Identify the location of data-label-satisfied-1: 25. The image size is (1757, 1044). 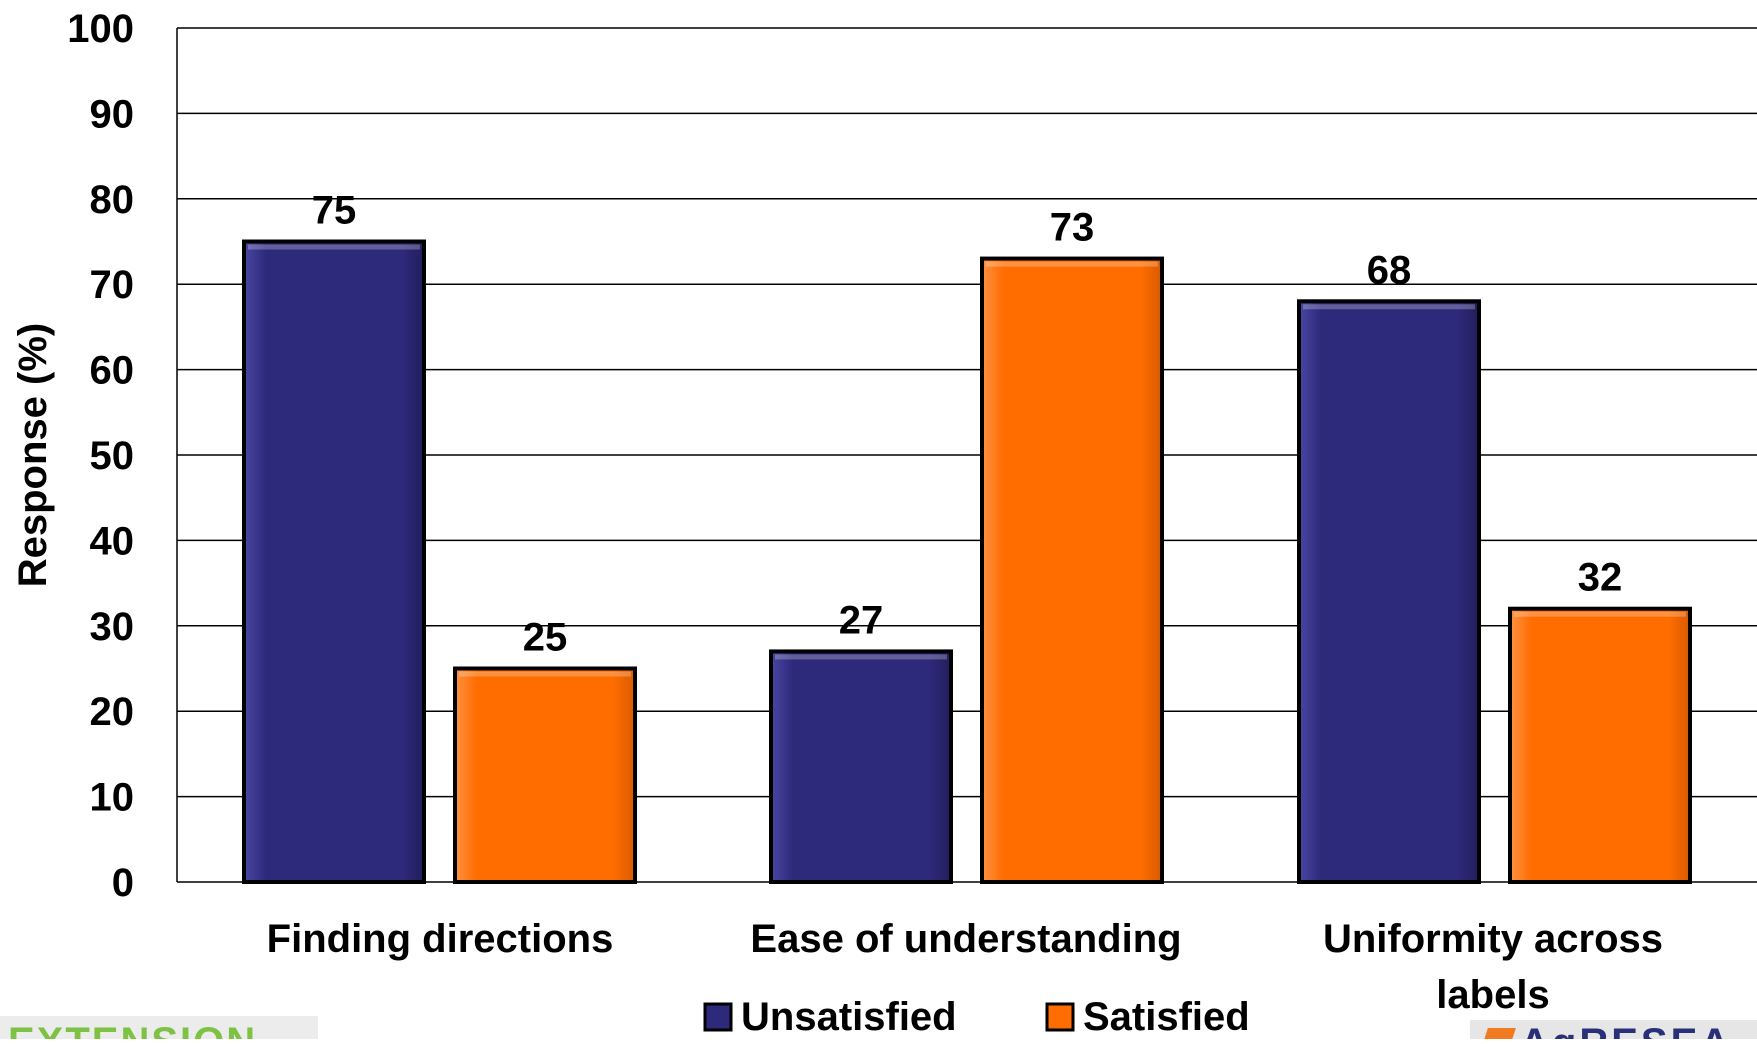
(545, 638).